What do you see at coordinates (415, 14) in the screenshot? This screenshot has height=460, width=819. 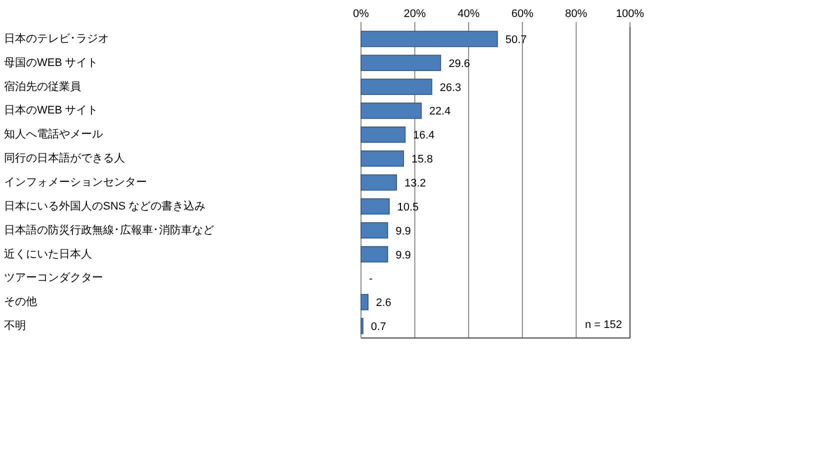 I see `x2-tick-label: 20%` at bounding box center [415, 14].